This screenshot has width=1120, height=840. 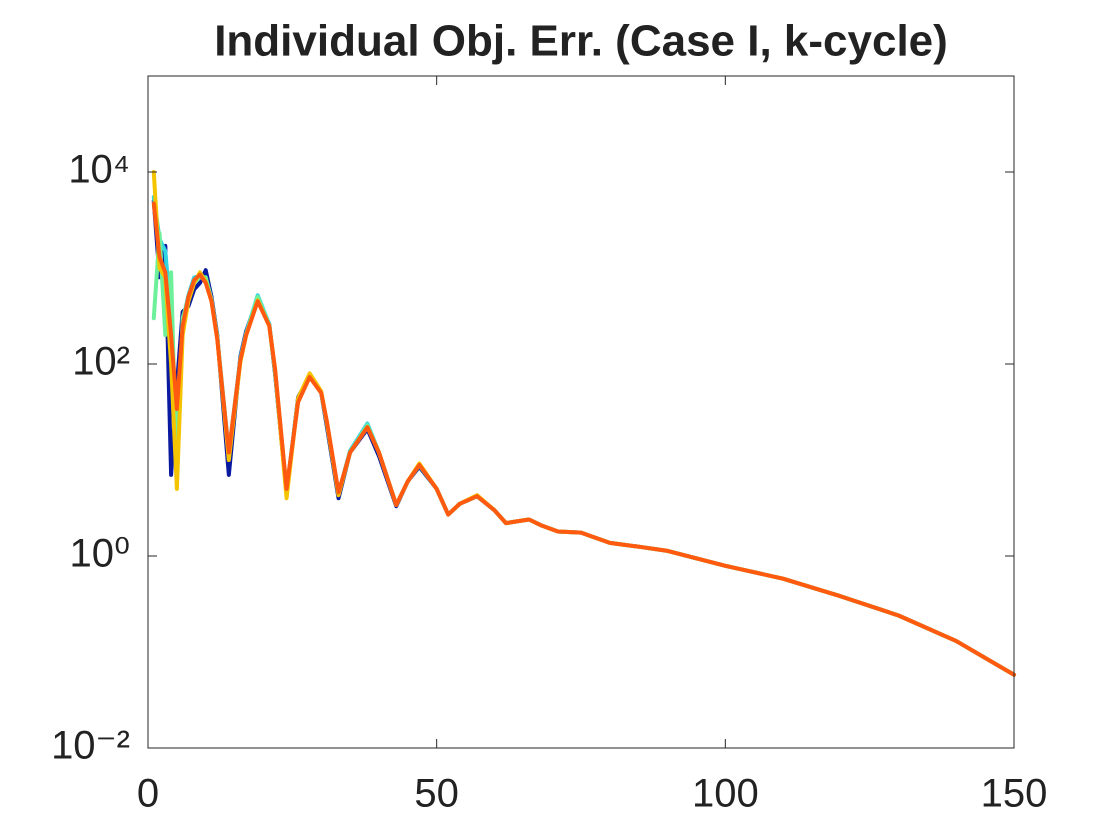 What do you see at coordinates (436, 794) in the screenshot?
I see `x-tick-label: 50` at bounding box center [436, 794].